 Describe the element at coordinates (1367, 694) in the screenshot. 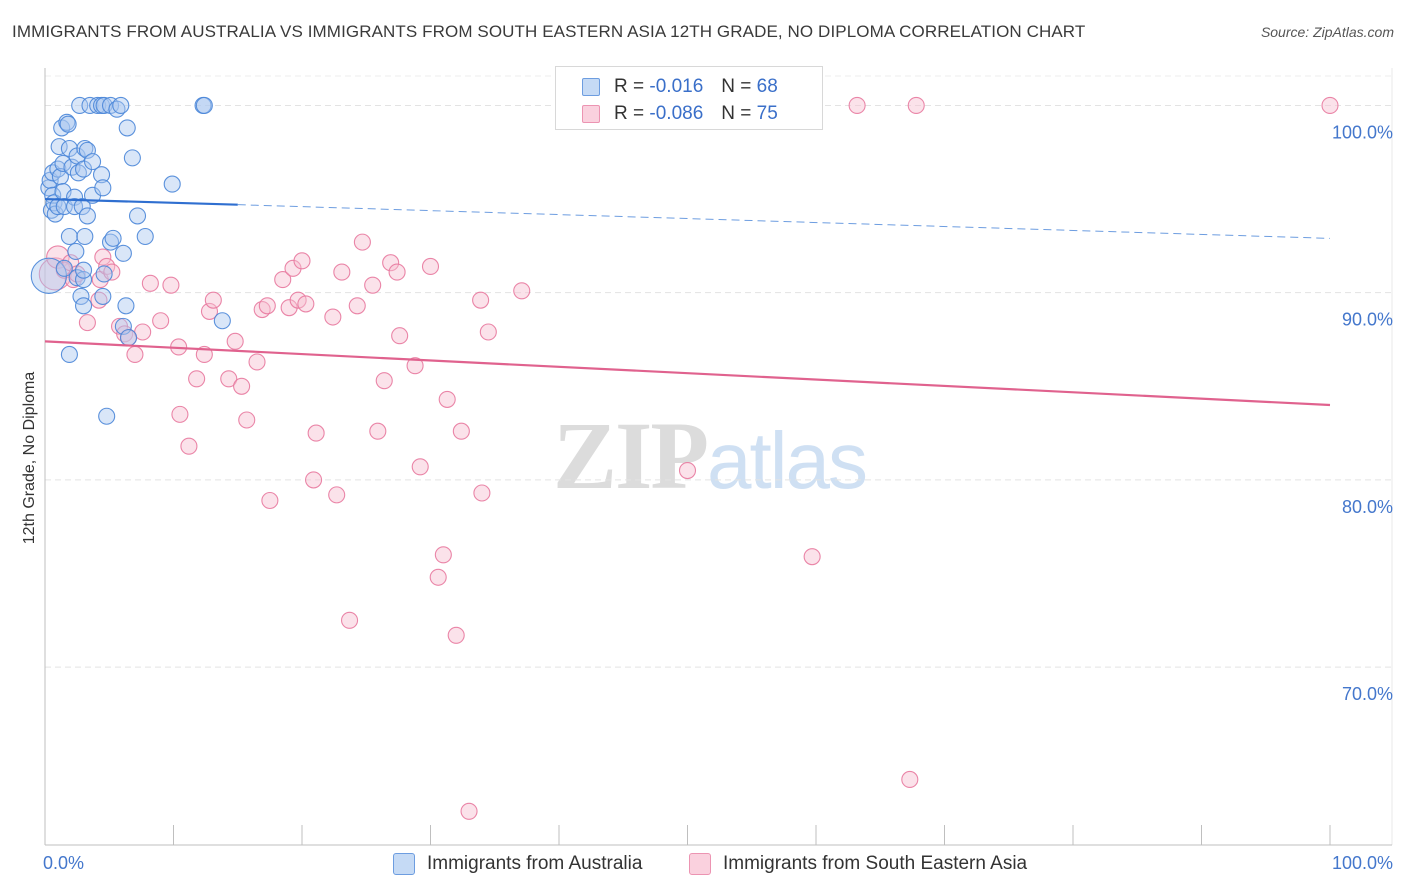

I see `y-tick-label: 70.0%` at that location.